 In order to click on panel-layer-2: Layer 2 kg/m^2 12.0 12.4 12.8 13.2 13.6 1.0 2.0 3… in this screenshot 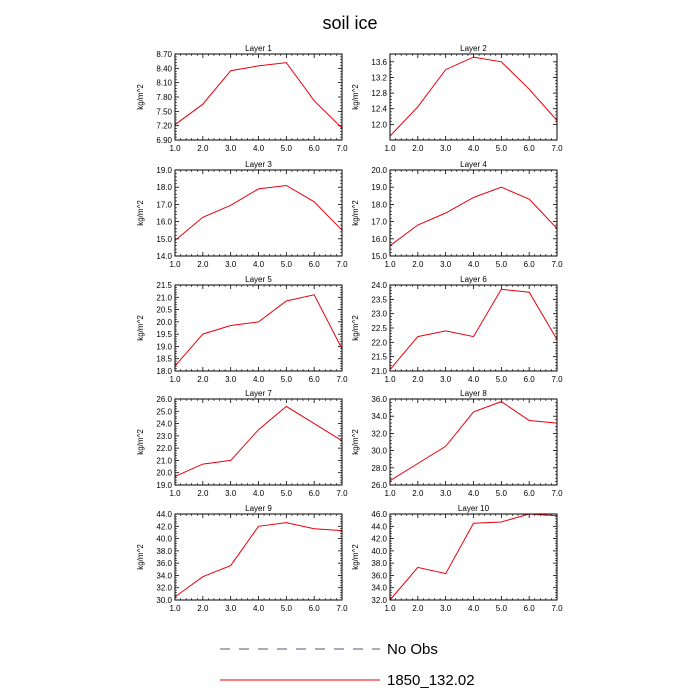, I will do `click(457, 98)`.